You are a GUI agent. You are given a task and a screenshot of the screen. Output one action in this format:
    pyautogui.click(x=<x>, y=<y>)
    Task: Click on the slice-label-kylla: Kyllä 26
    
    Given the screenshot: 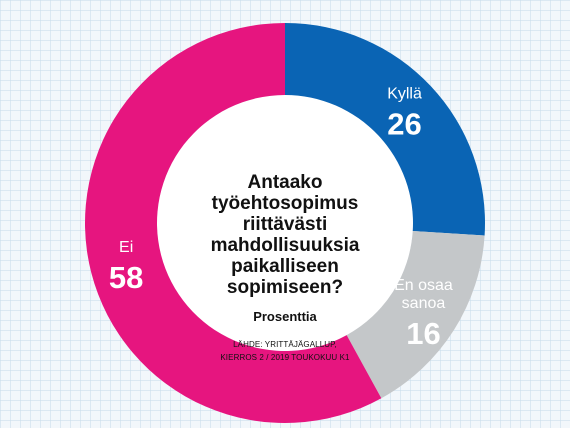 What is the action you would take?
    pyautogui.click(x=404, y=114)
    